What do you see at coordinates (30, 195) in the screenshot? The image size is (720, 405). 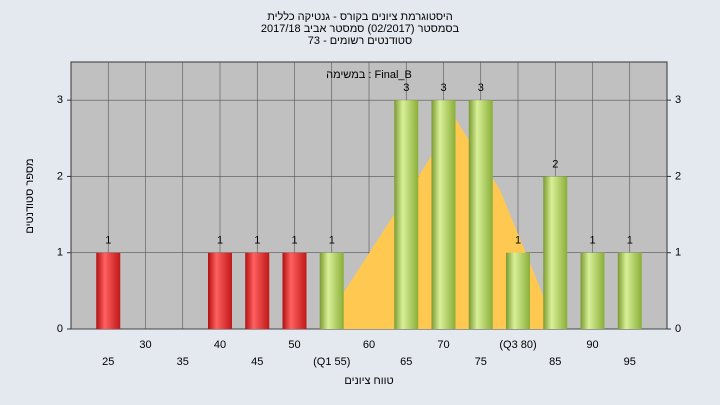 I see `y-axis-label: מספר סטודנטים` at bounding box center [30, 195].